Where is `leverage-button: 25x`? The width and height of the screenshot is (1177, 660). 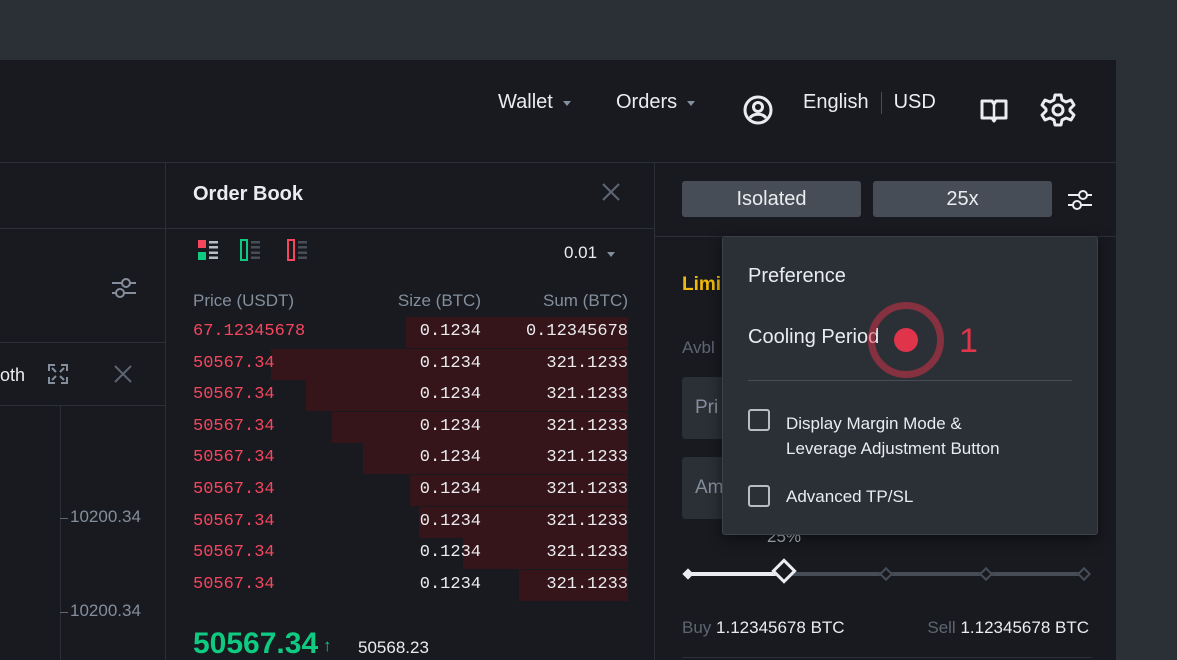
leverage-button: 25x is located at coordinates (962, 199).